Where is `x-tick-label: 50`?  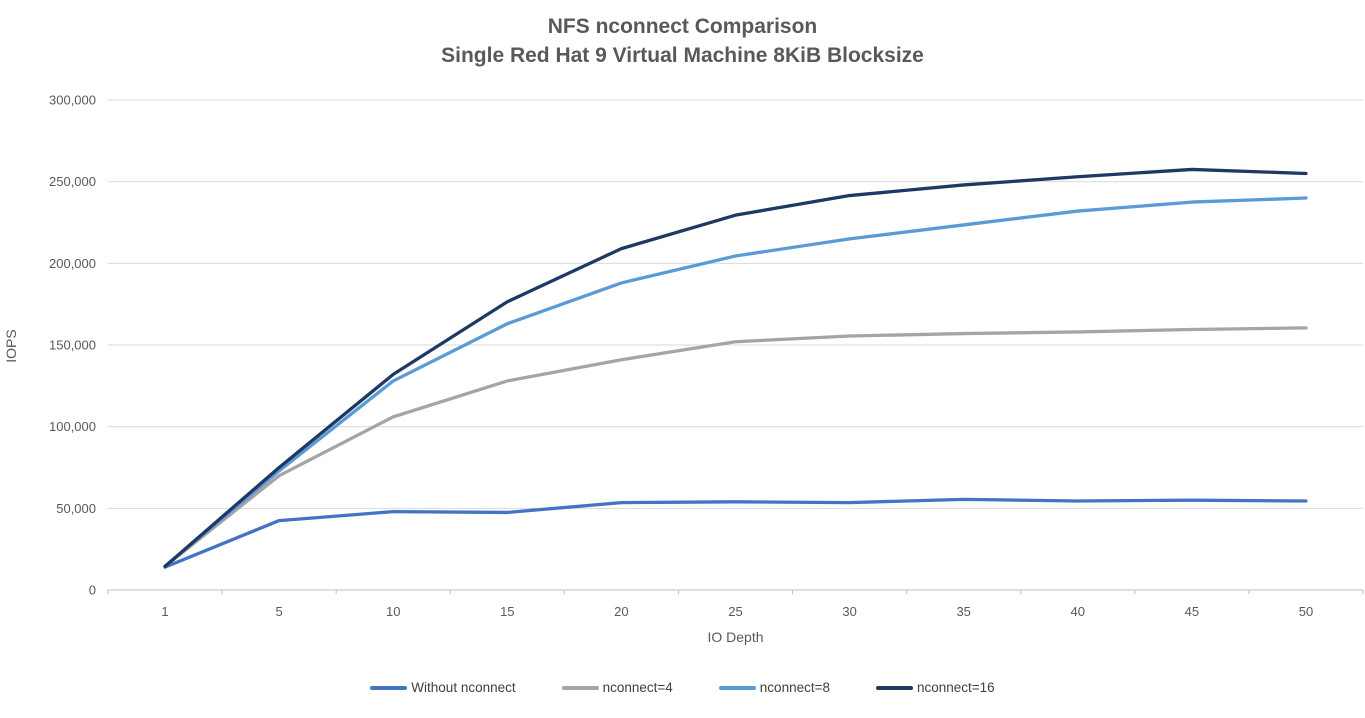 x-tick-label: 50 is located at coordinates (1306, 611).